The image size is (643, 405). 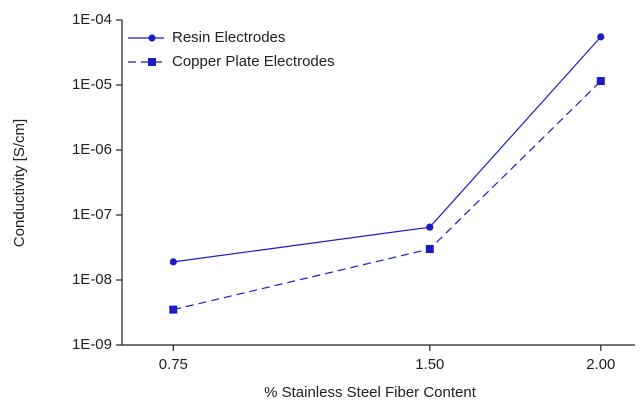 What do you see at coordinates (92, 19) in the screenshot?
I see `y-tick-label: 1E-04` at bounding box center [92, 19].